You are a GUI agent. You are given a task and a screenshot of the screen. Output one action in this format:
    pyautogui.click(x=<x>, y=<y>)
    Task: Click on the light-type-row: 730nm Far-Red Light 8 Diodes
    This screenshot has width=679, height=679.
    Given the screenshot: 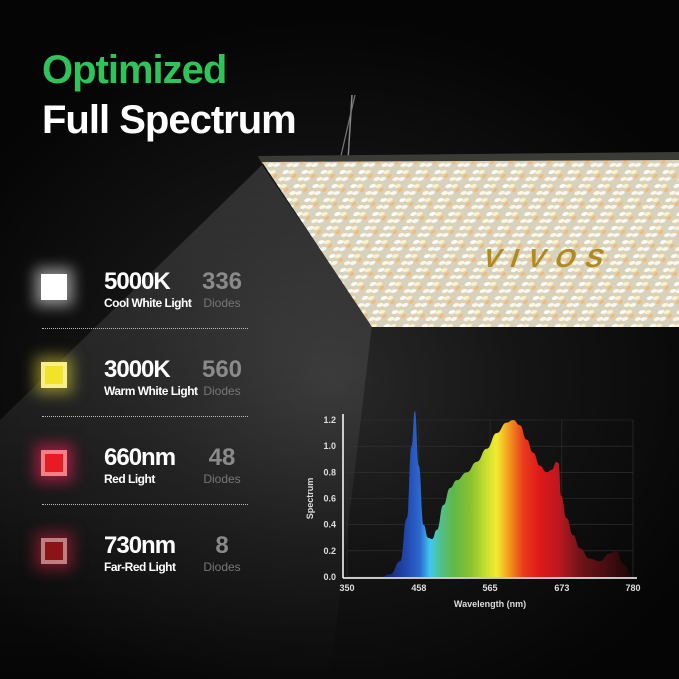 What is the action you would take?
    pyautogui.click(x=144, y=556)
    